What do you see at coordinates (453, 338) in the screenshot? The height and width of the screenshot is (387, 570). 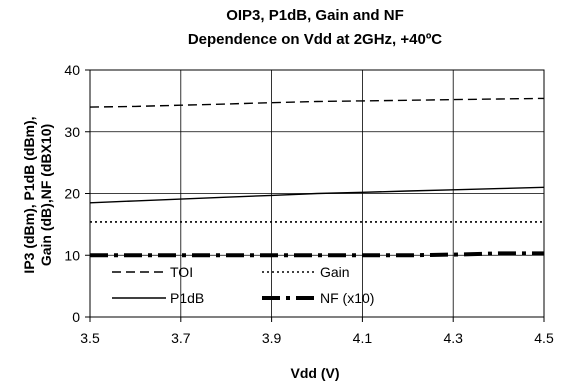 I see `x-tick-label-4: 4.3` at bounding box center [453, 338].